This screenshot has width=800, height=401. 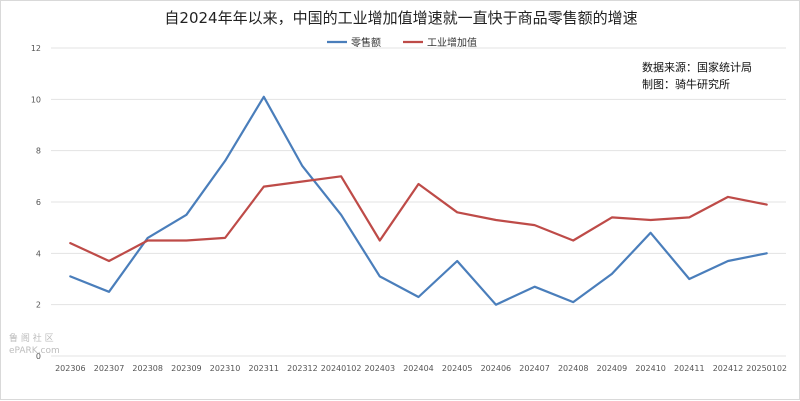 What do you see at coordinates (109, 368) in the screenshot?
I see `x-tick-label: 202307` at bounding box center [109, 368].